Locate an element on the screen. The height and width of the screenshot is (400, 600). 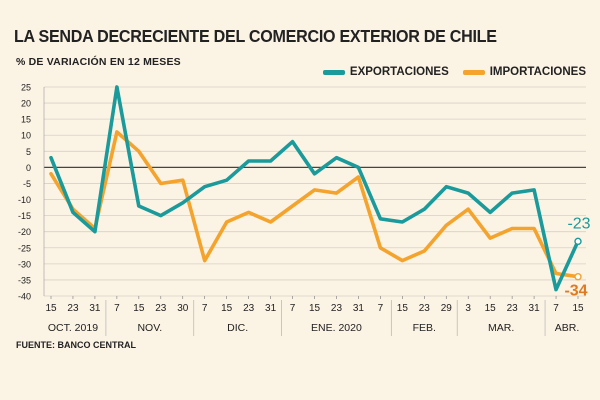
month-label: NOV. is located at coordinates (149, 328).